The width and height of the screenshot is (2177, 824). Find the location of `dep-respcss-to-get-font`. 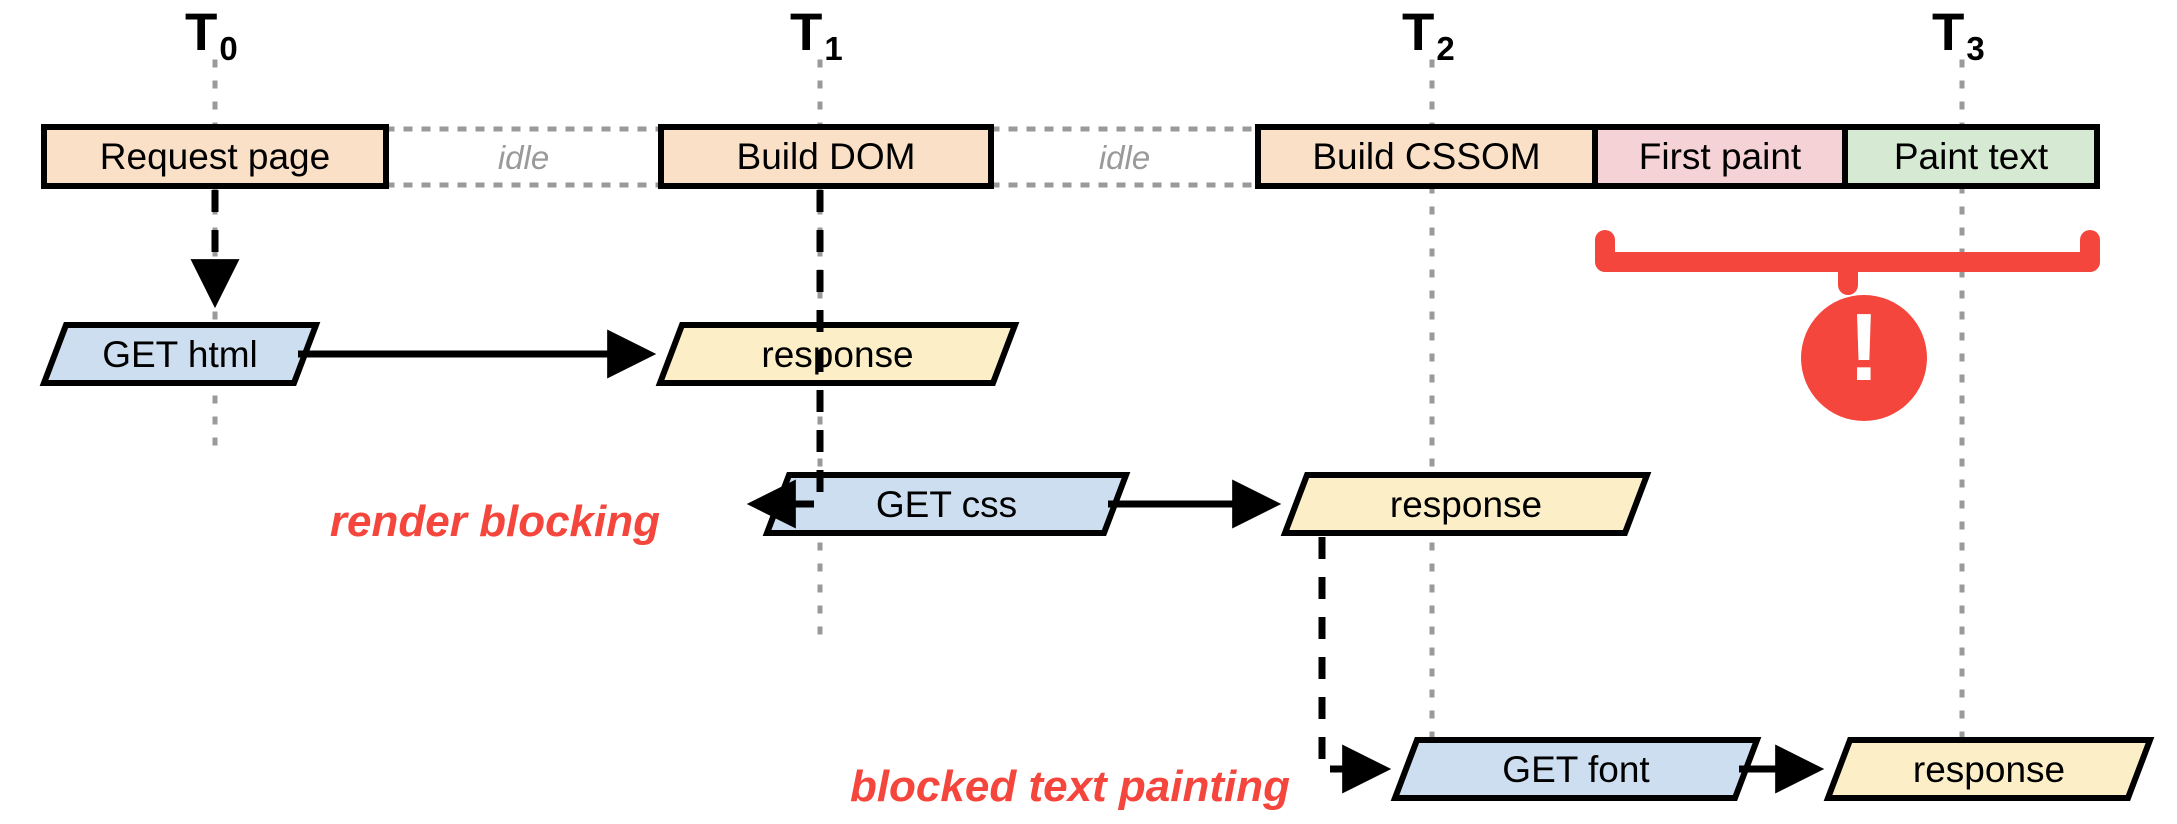

dep-respcss-to-get-font is located at coordinates (1355, 665).